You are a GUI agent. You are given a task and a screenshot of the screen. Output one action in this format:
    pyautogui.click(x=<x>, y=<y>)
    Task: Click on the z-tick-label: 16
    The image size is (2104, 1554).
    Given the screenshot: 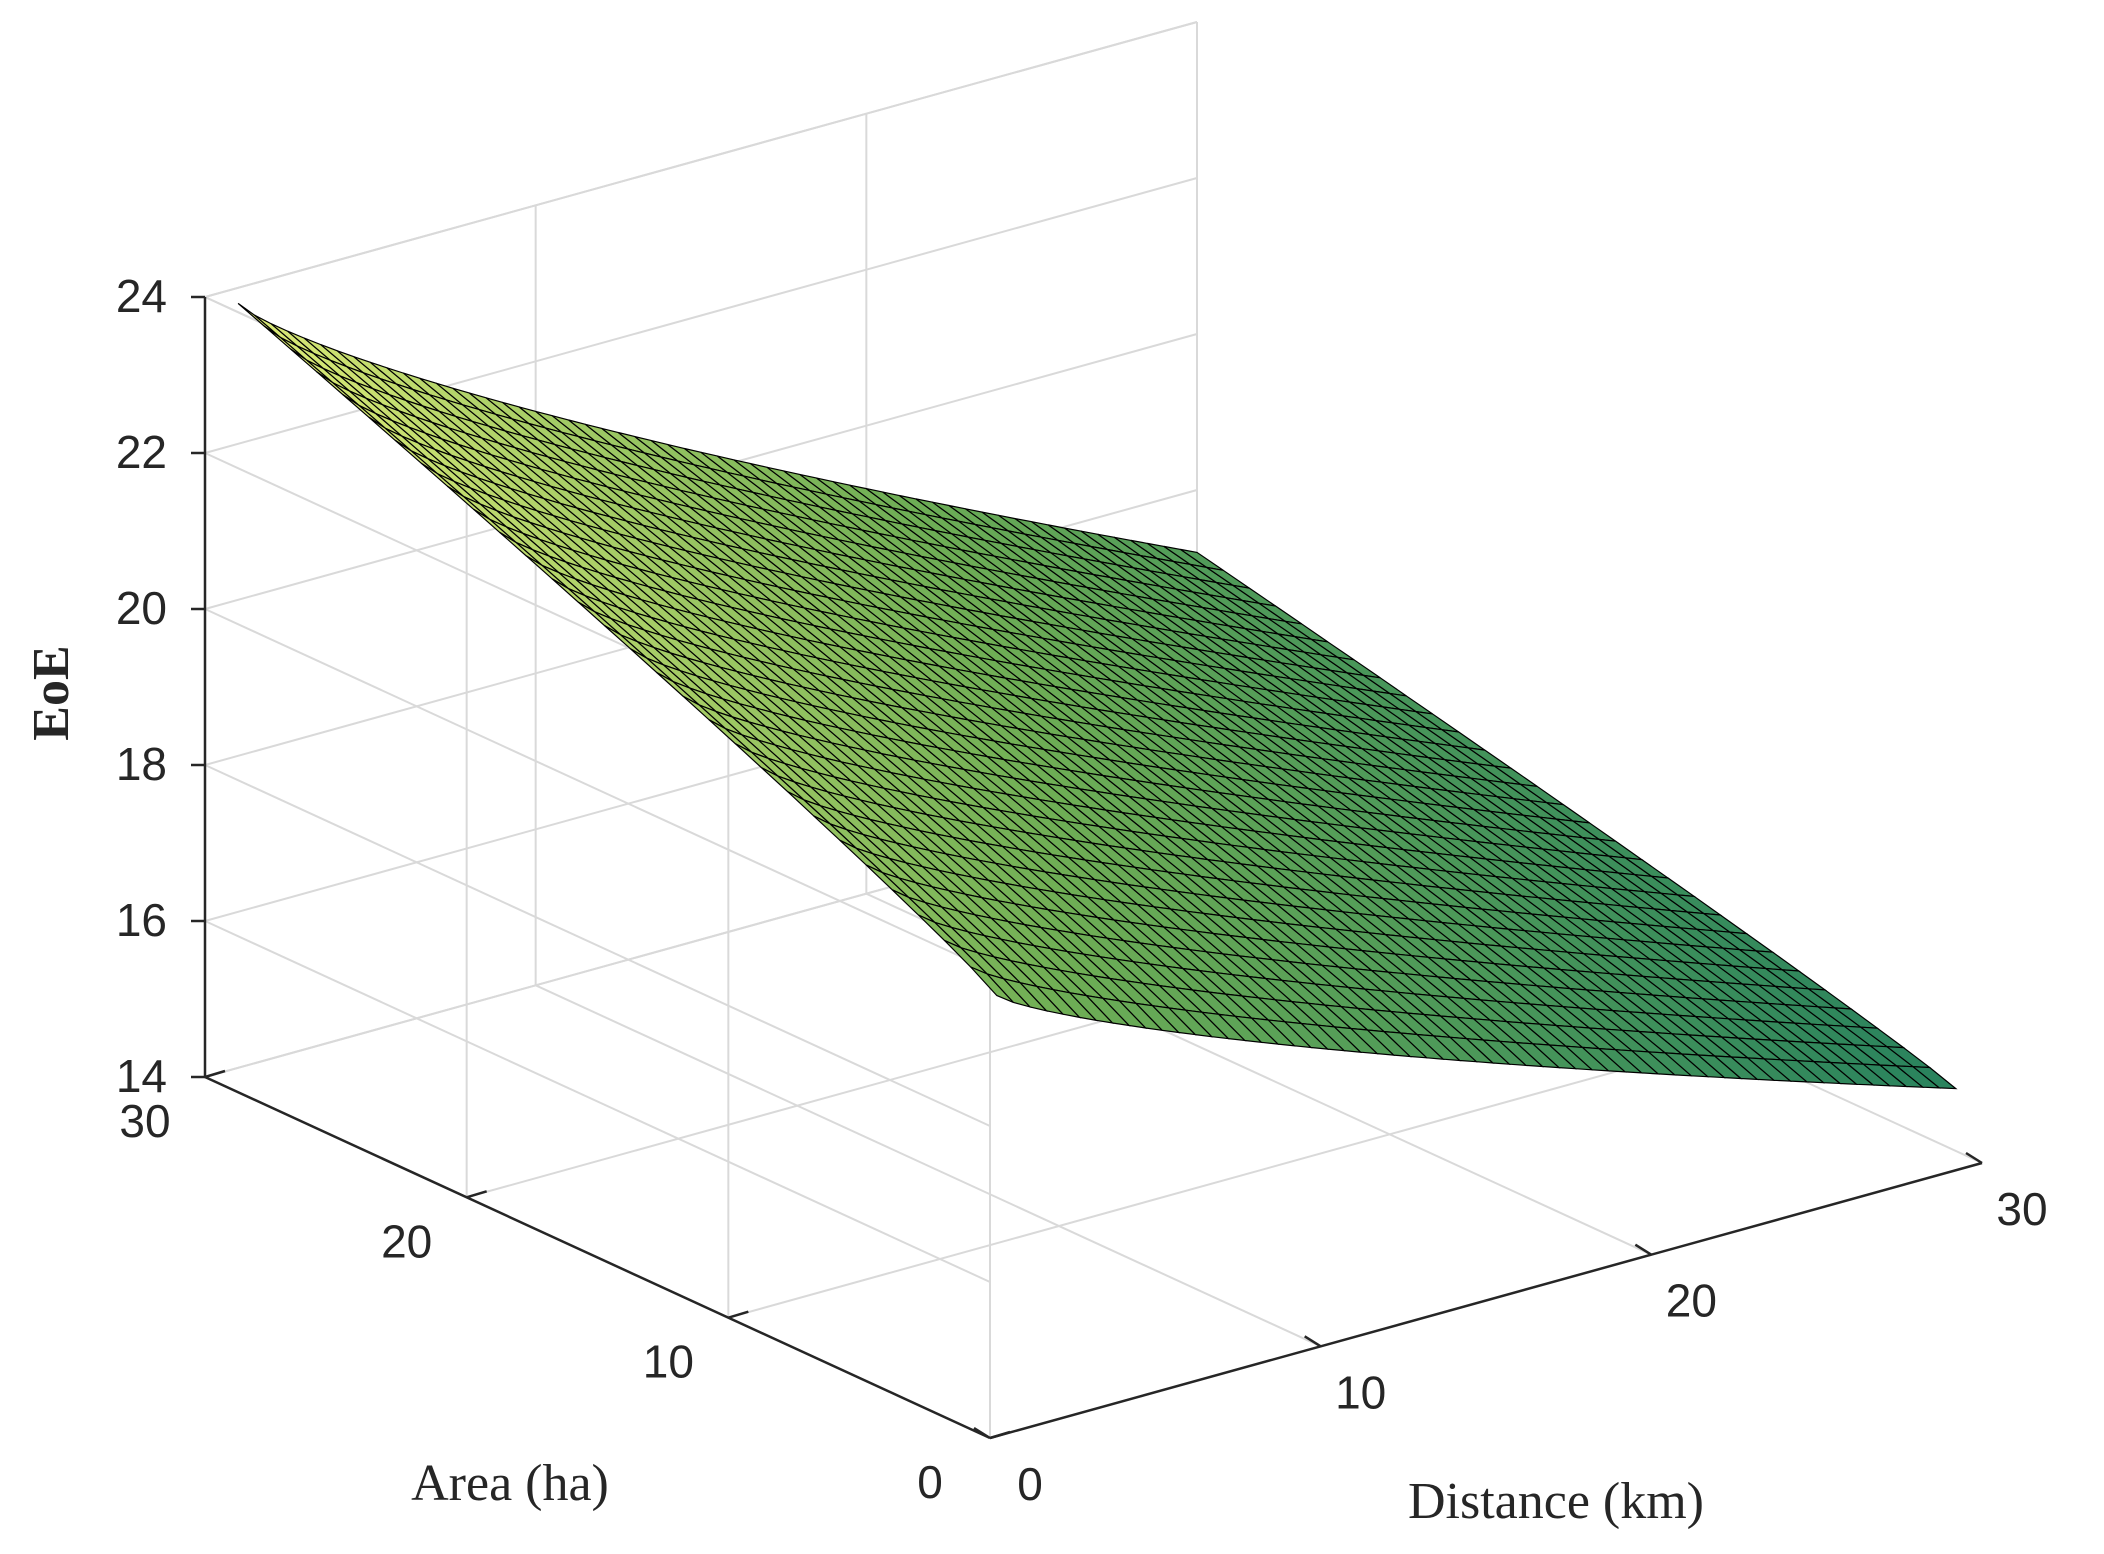 What is the action you would take?
    pyautogui.click(x=141, y=920)
    